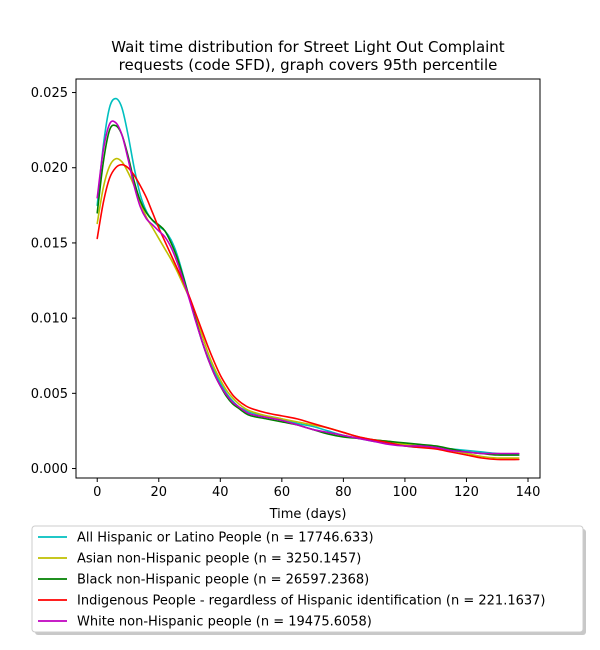 This screenshot has width=600, height=650. Describe the element at coordinates (343, 492) in the screenshot. I see `x-tick-label: 80` at that location.